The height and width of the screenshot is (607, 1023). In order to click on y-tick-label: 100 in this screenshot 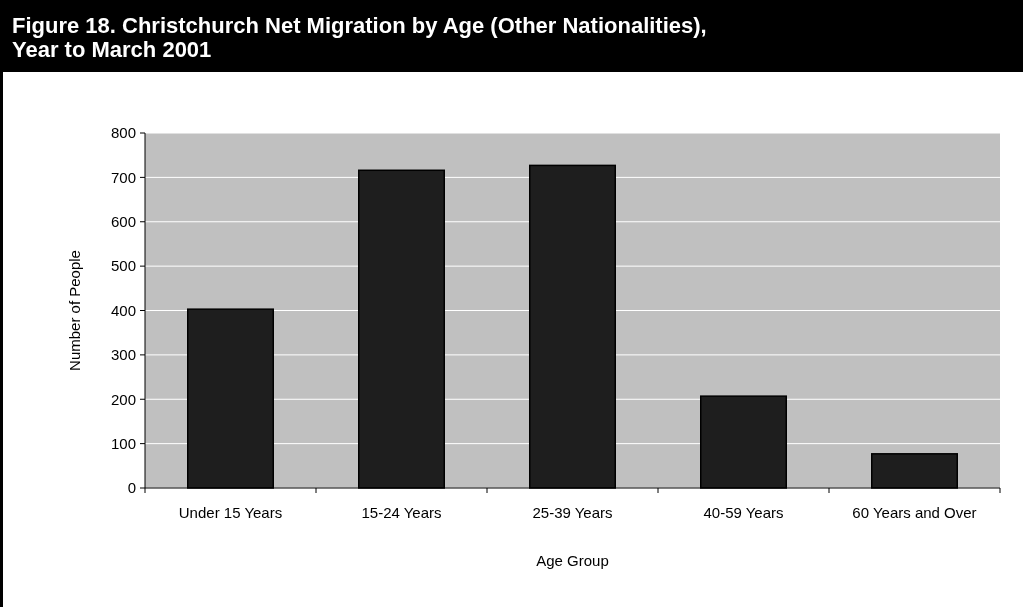, I will do `click(123, 443)`.